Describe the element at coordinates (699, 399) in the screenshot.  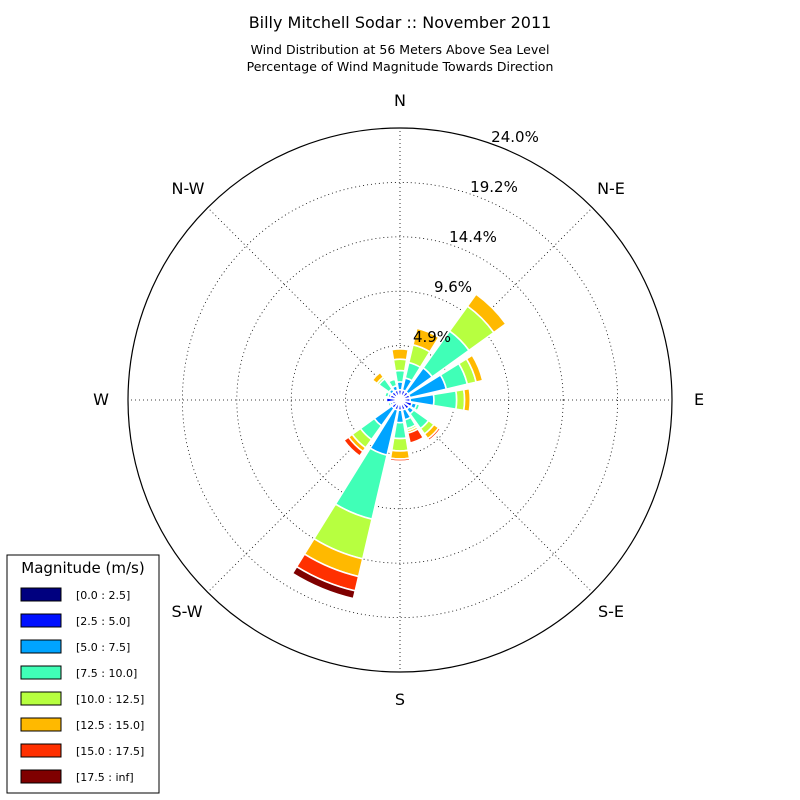
I see `direction-label-e: E` at that location.